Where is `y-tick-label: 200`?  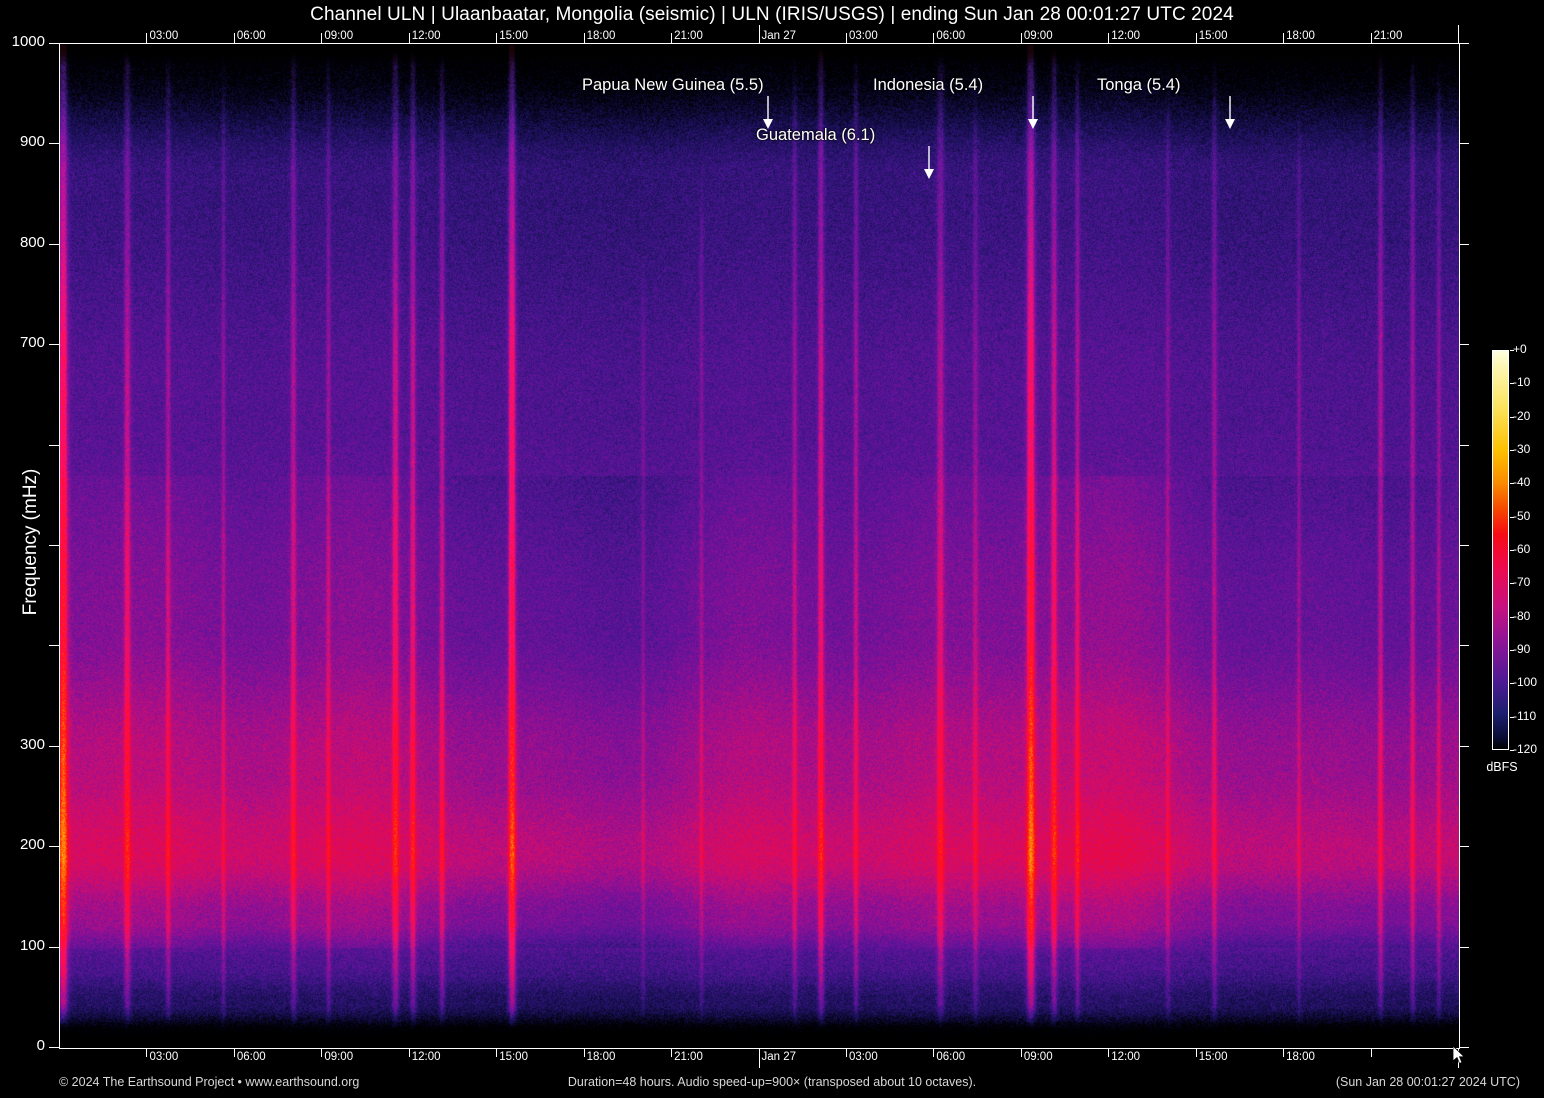 y-tick-label: 200 is located at coordinates (32, 845).